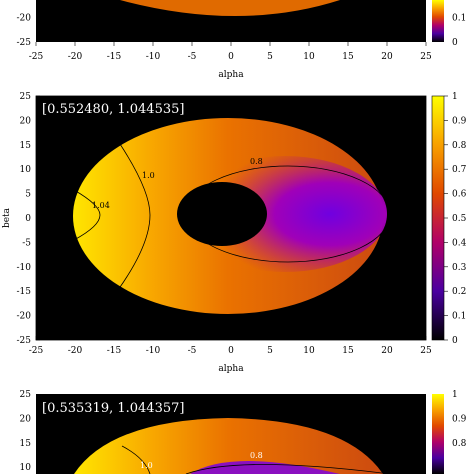 This screenshot has width=474, height=474. I want to click on middle-ytick-label: -15, so click(24, 292).